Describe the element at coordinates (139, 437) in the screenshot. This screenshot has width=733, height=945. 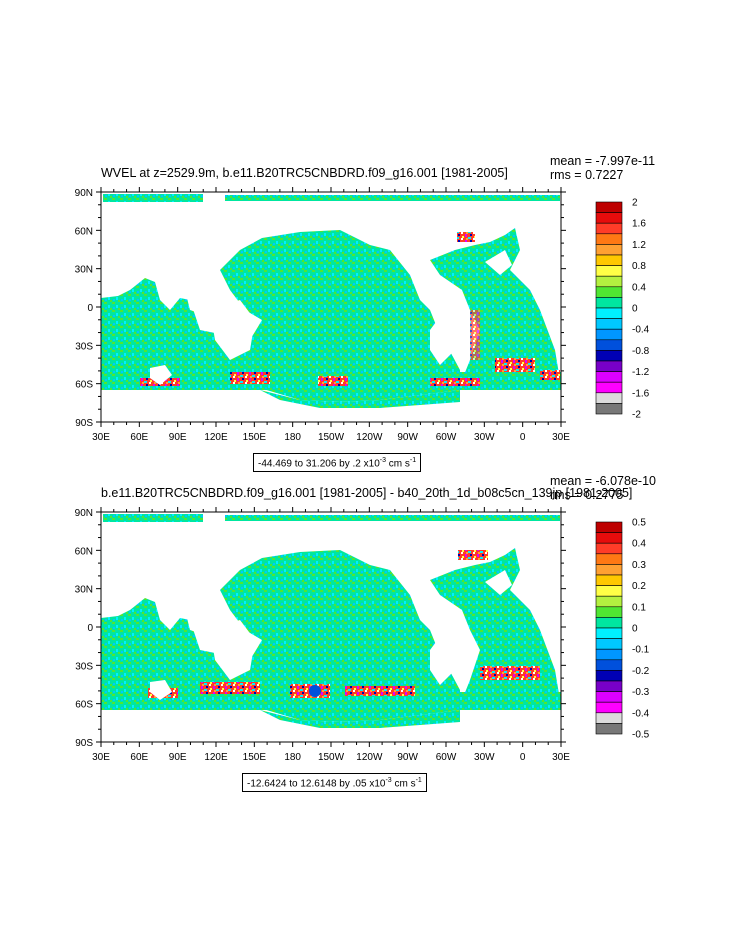
I see `lon-label: 60E` at that location.